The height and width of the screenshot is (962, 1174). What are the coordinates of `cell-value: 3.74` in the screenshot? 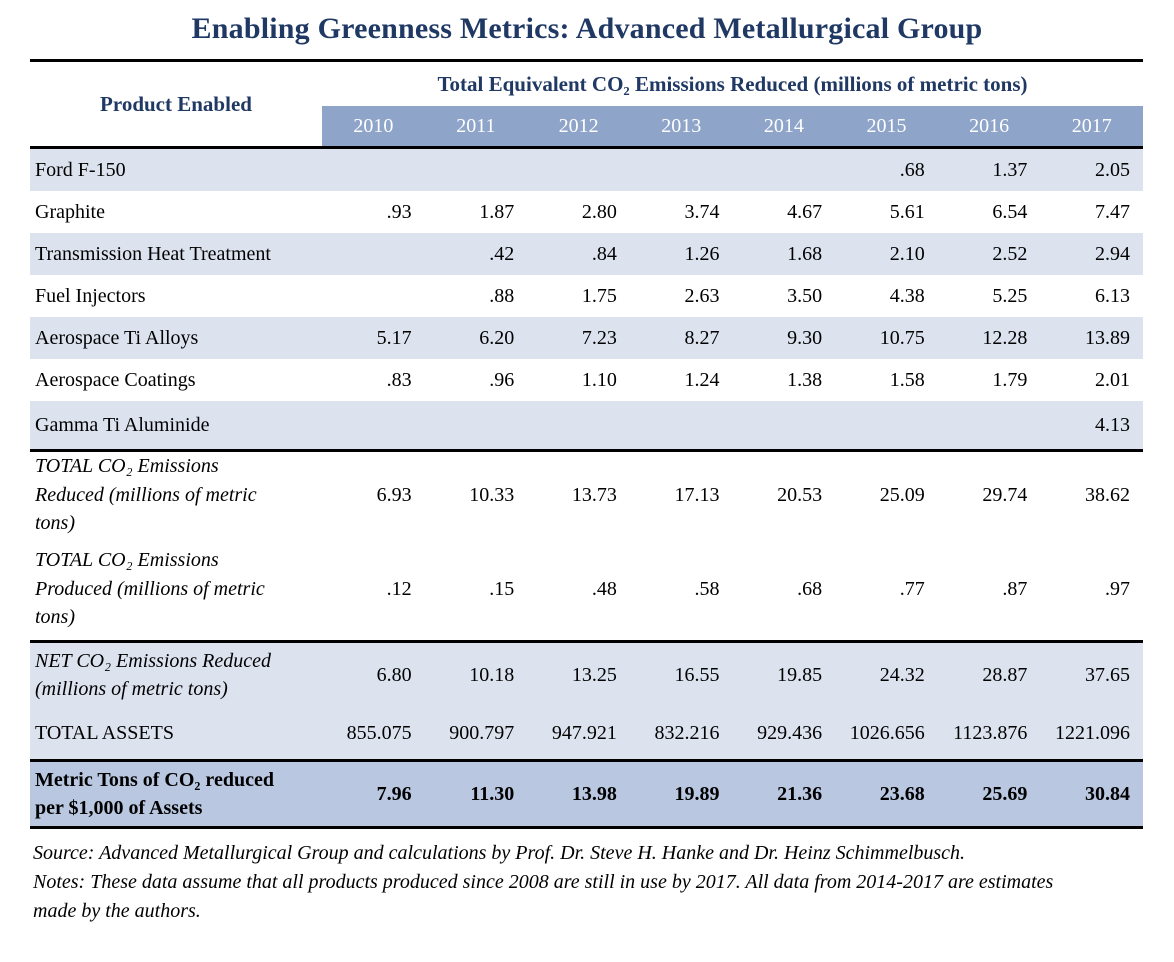 It's located at (702, 211).